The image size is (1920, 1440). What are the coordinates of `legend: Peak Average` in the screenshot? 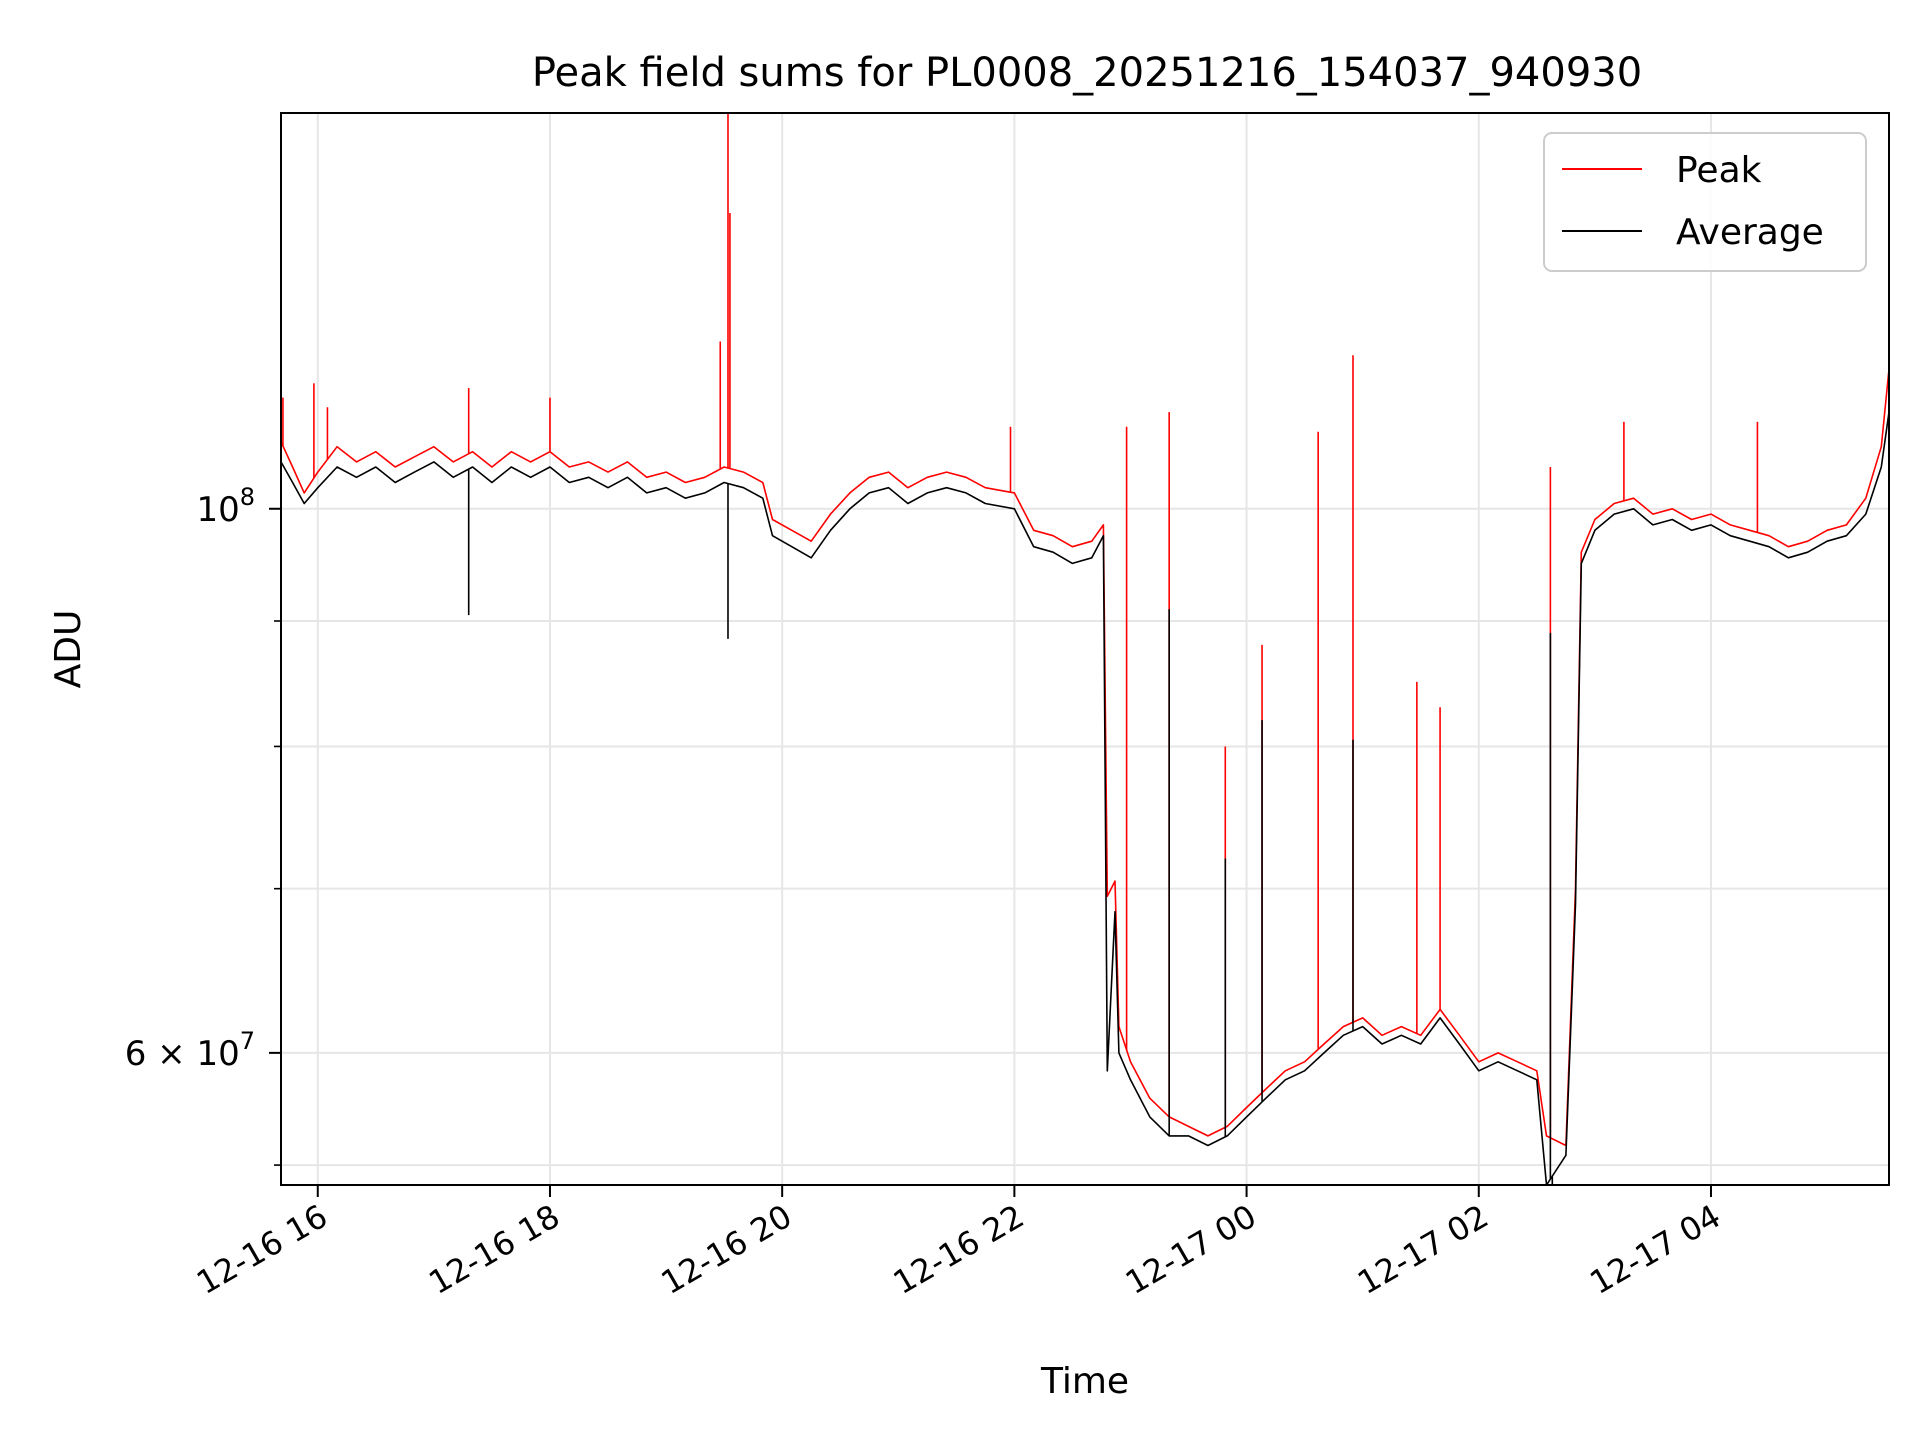 It's located at (1705, 202).